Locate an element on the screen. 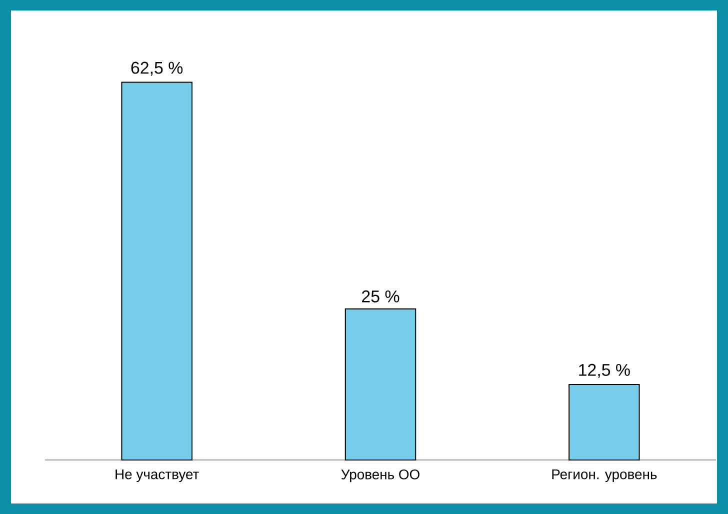  x-tick-label: Не участвует is located at coordinates (157, 476).